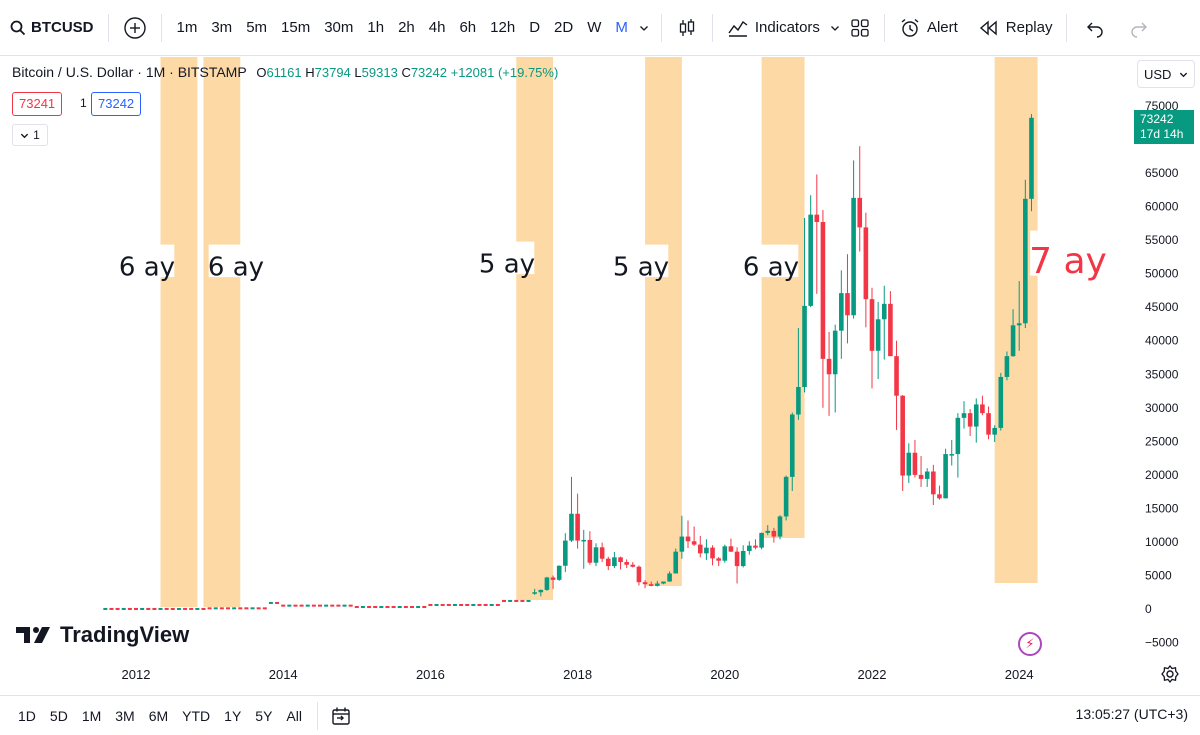 This screenshot has height=735, width=1200. Describe the element at coordinates (102, 635) in the screenshot. I see `tradingview-logo: TradingView` at that location.